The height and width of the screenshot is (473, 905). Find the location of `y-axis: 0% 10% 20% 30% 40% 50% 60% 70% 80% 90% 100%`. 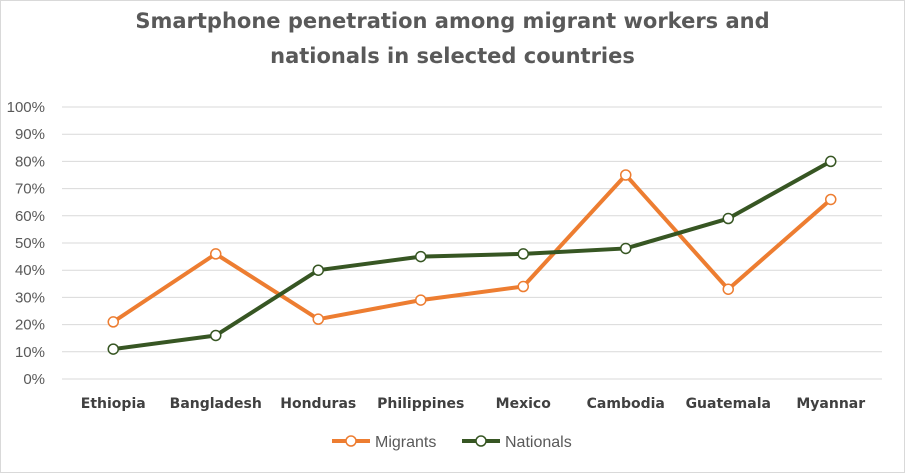

y-axis: 0% 10% 20% 30% 40% 50% 60% 70% 80% 90% 100% is located at coordinates (26, 243).